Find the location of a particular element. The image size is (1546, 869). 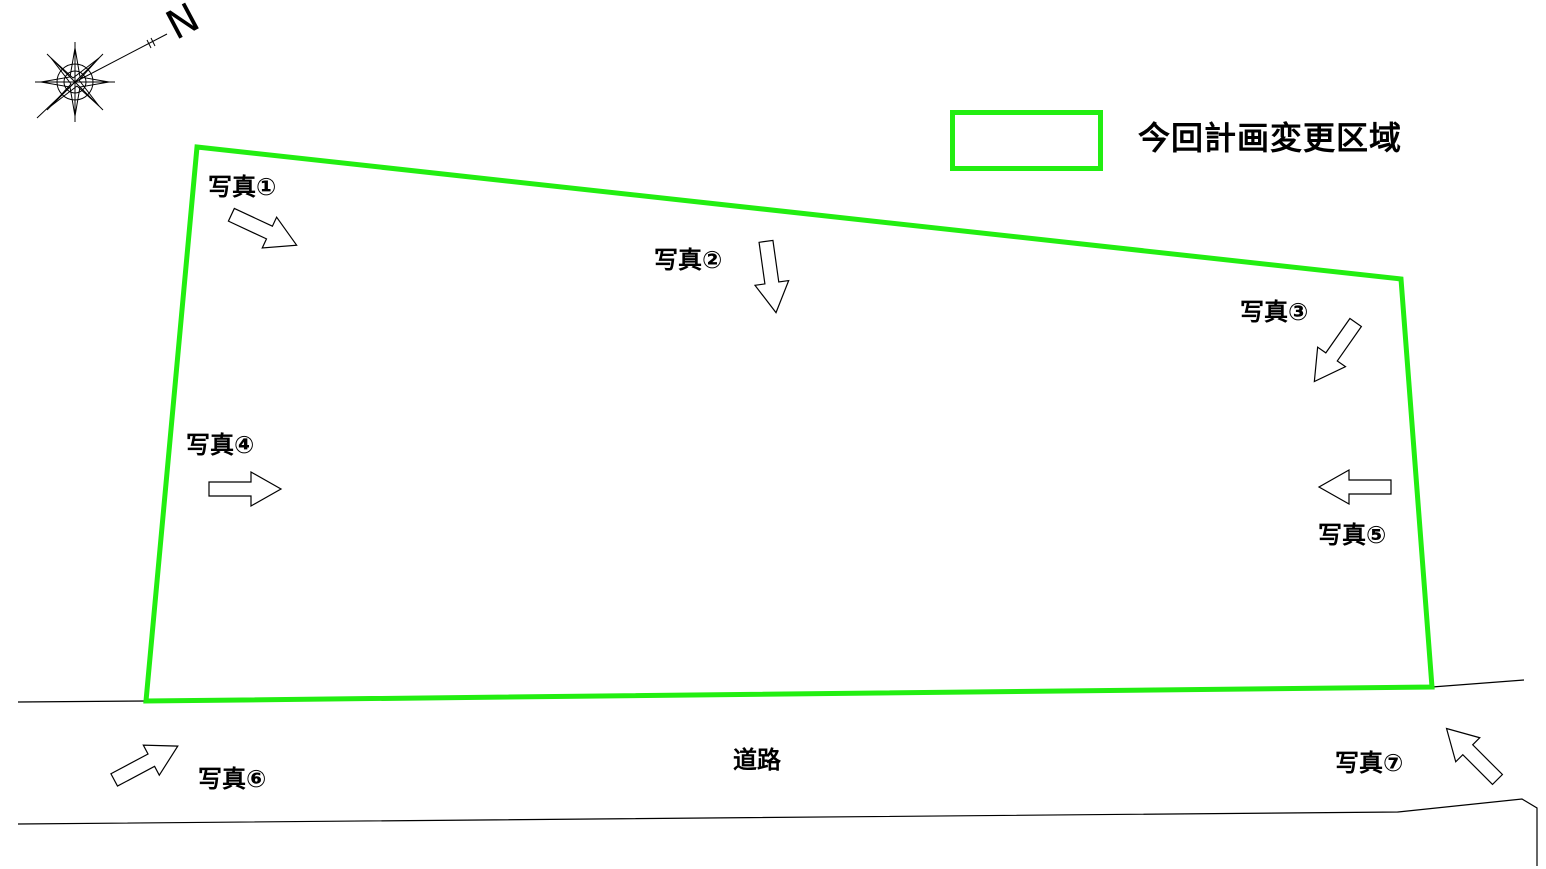

compass-rose-icon is located at coordinates (101, 77).